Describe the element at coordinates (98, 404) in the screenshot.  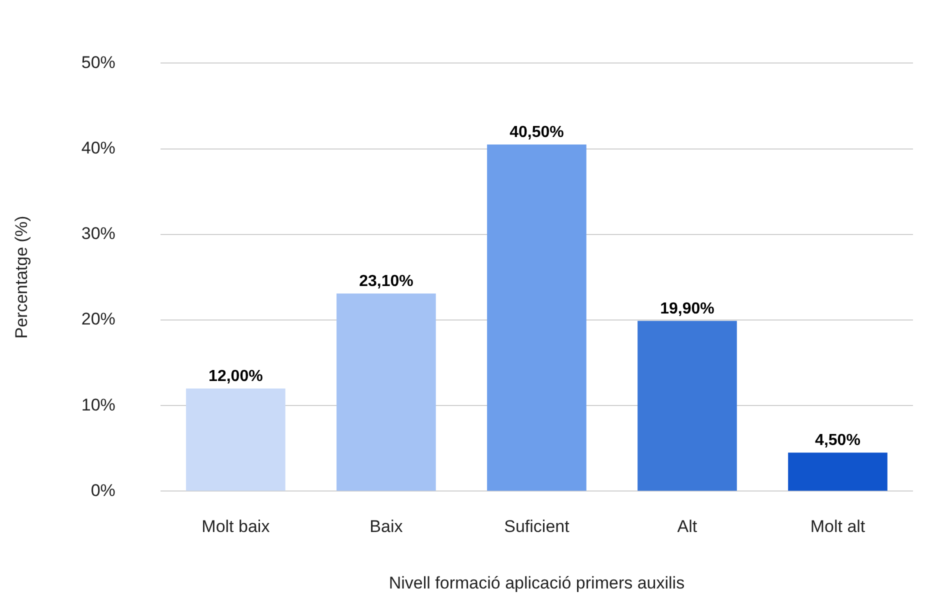
I see `y-tick-label: 10%` at that location.